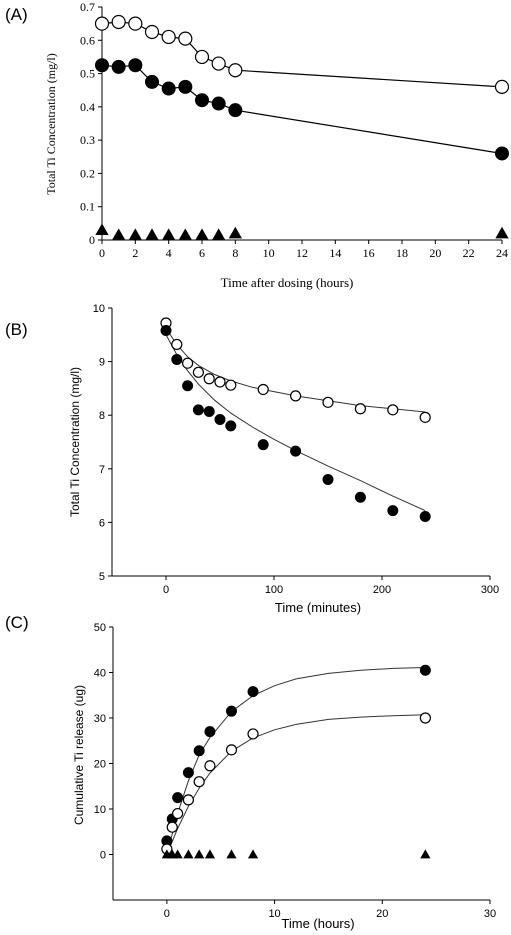 This screenshot has width=511, height=935. What do you see at coordinates (235, 253) in the screenshot?
I see `x-tick-label: 8` at bounding box center [235, 253].